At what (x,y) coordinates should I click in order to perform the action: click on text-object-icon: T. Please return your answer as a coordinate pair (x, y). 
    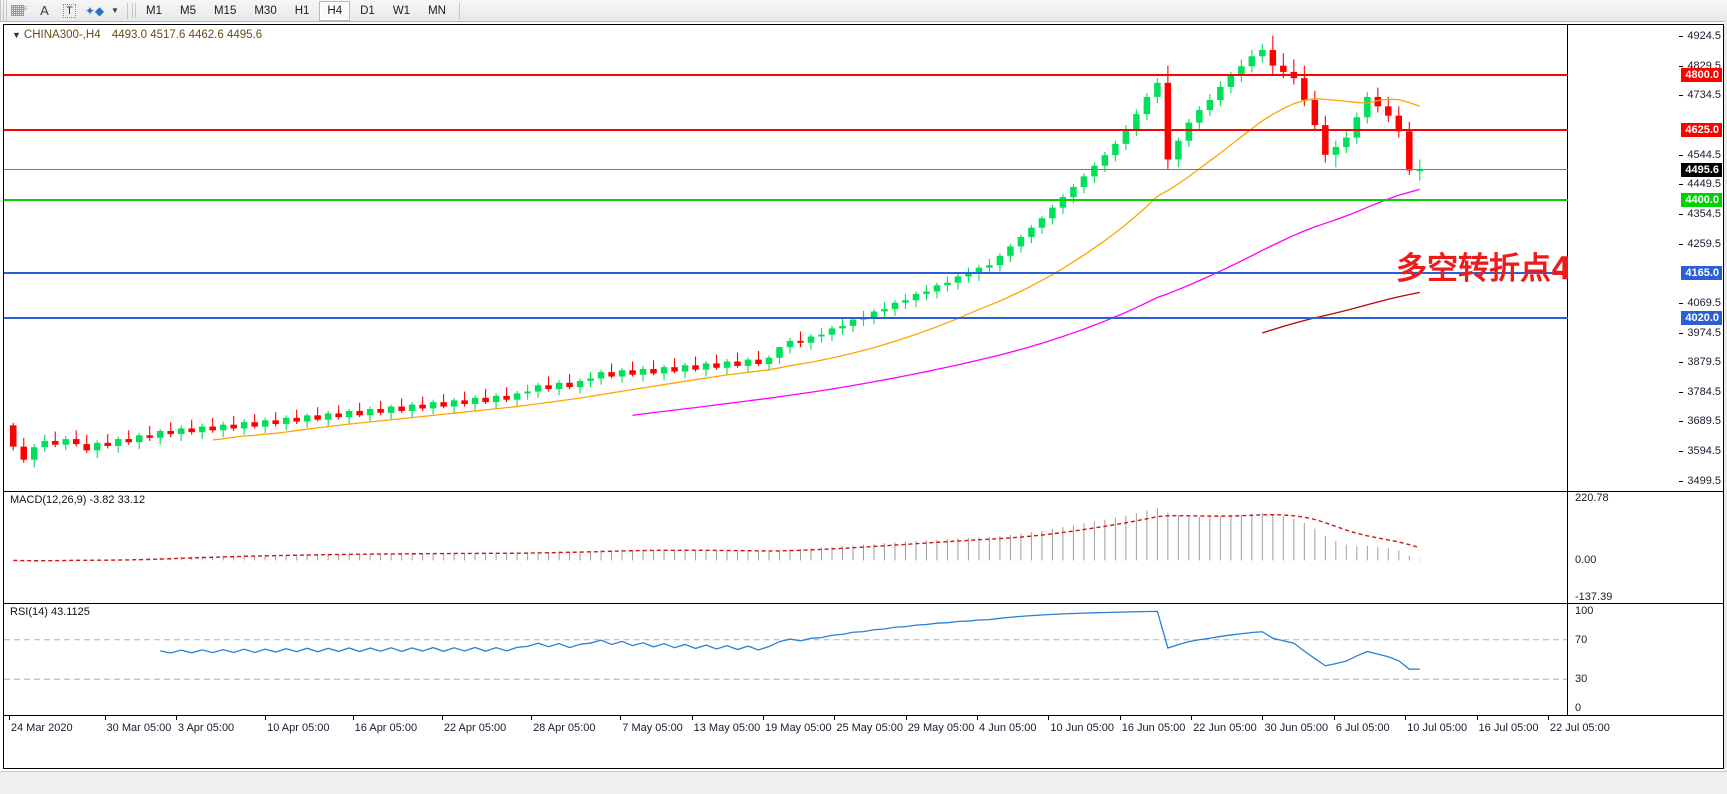
    Looking at the image, I should click on (69, 10).